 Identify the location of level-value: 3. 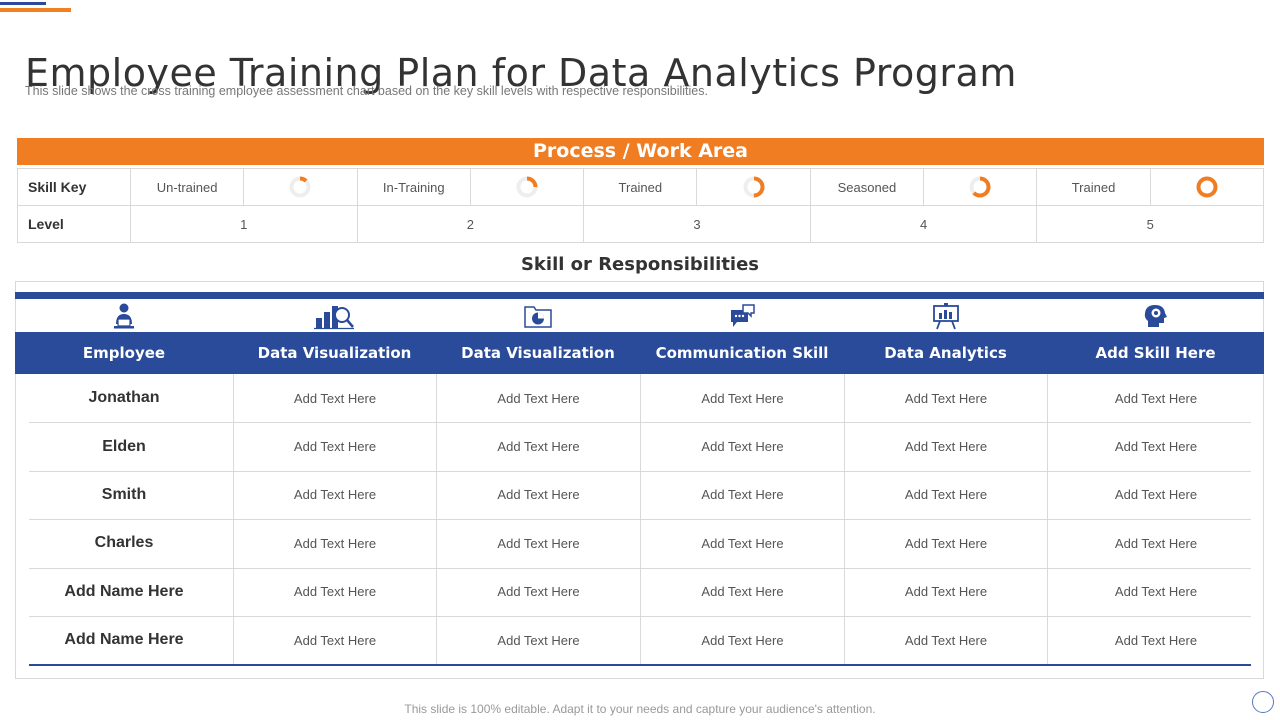
(697, 224).